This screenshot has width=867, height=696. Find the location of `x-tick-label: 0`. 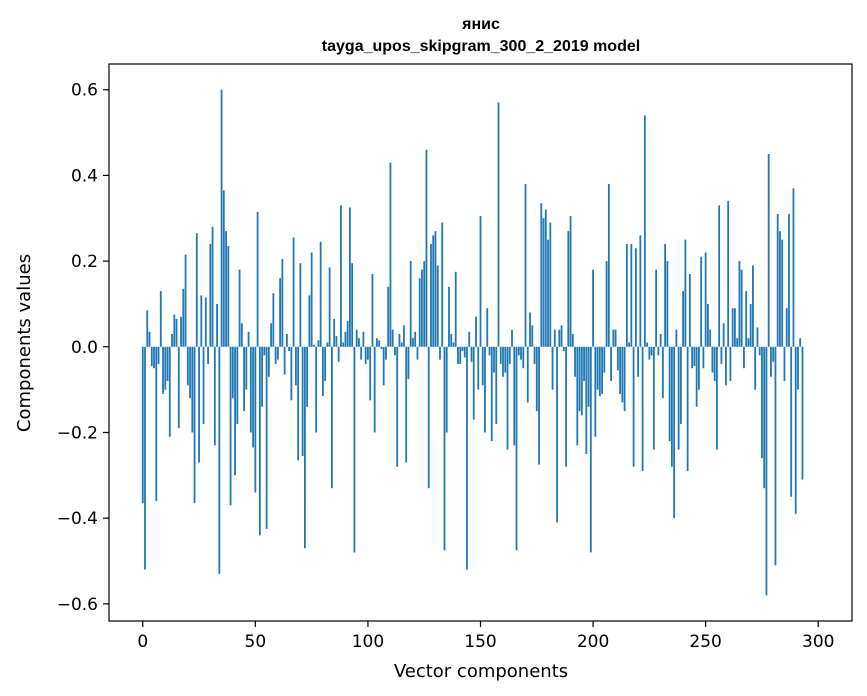

x-tick-label: 0 is located at coordinates (142, 642).